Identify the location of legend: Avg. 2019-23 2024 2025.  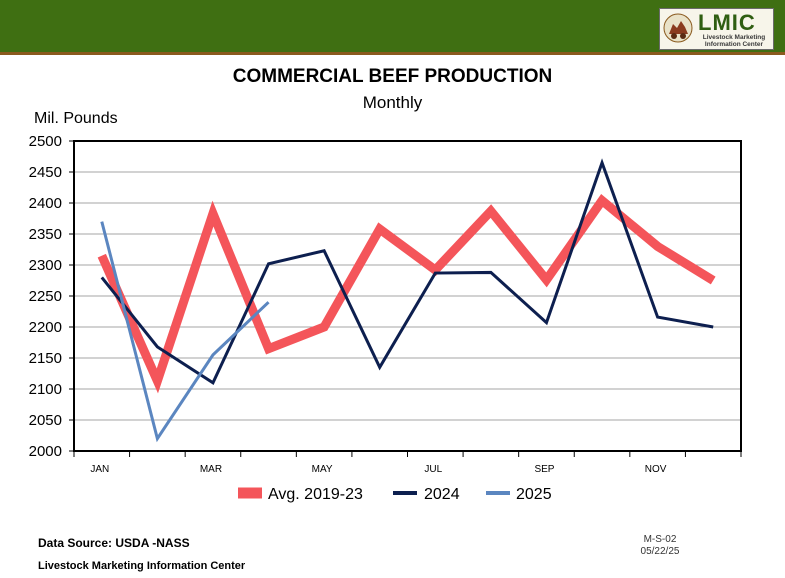
(395, 494).